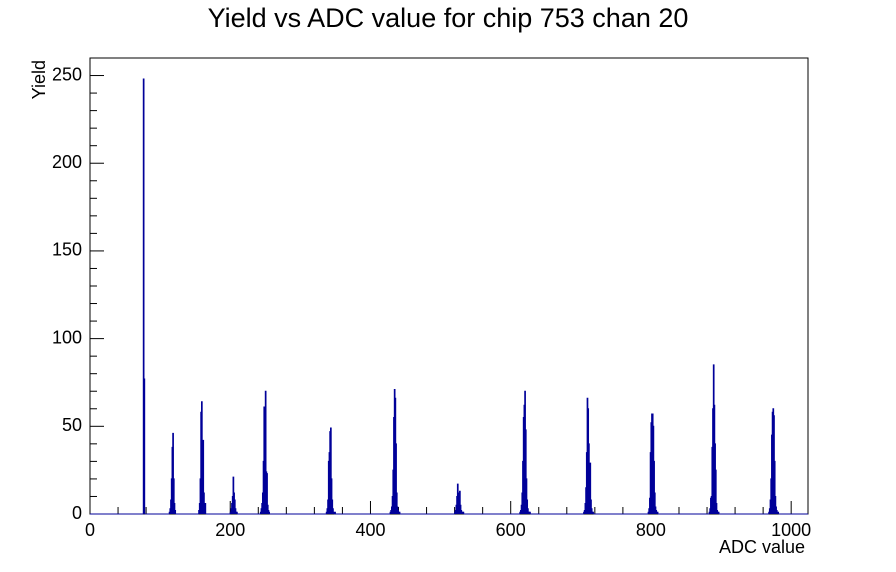 This screenshot has height=572, width=896. Describe the element at coordinates (67, 250) in the screenshot. I see `y-tick-label: 150` at that location.